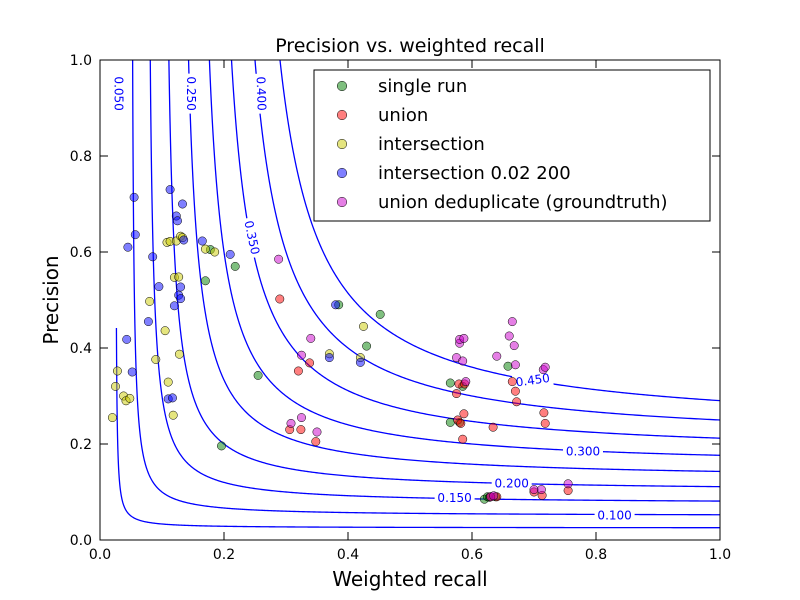  Describe the element at coordinates (614, 516) in the screenshot. I see `contour-label: 0.100` at that location.